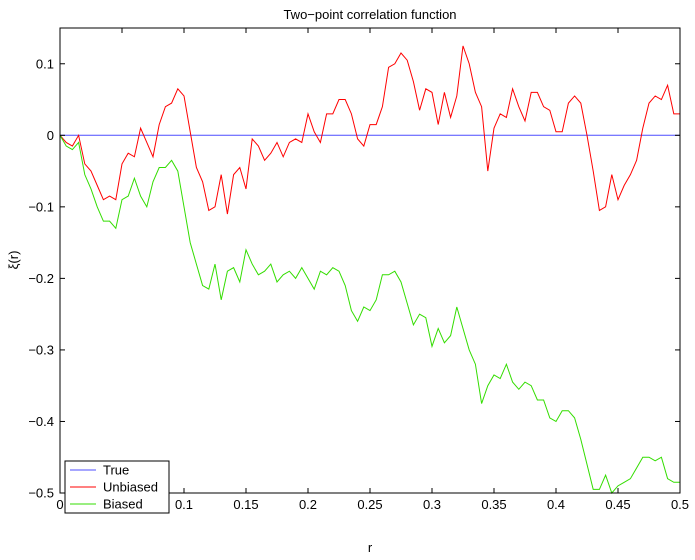 This screenshot has height=560, width=695. I want to click on legend: True Unbiased Biased, so click(117, 487).